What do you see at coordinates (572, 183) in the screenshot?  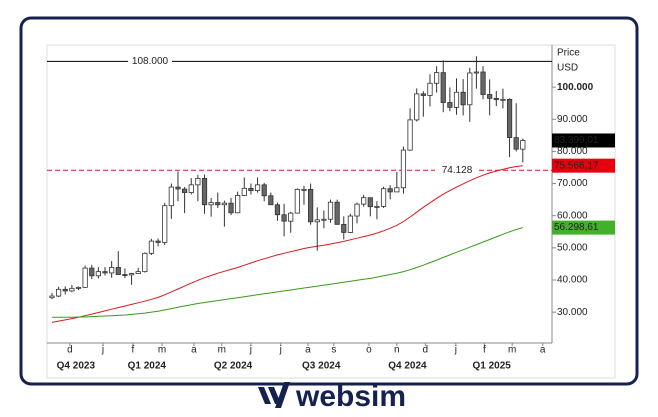 I see `y-tick-label: 70.000` at bounding box center [572, 183].